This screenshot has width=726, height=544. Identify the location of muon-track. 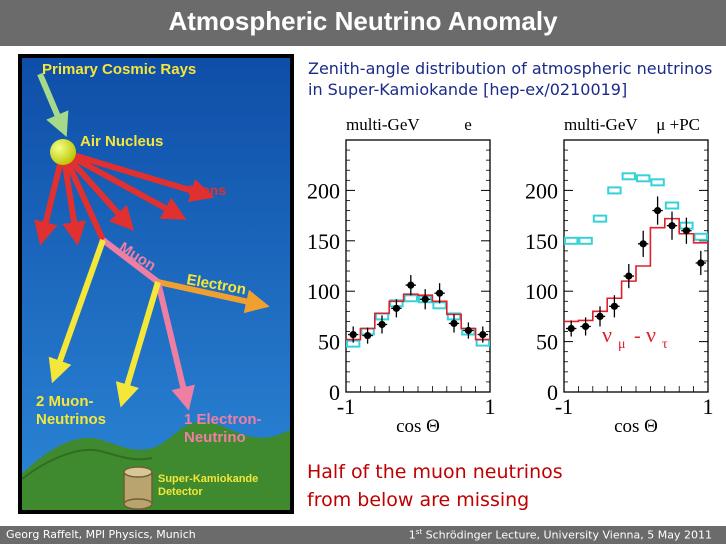
(130, 261).